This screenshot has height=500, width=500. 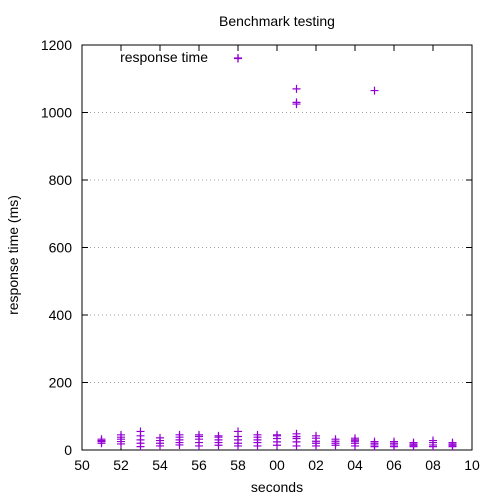 I want to click on x-tick-label: 52, so click(x=121, y=465).